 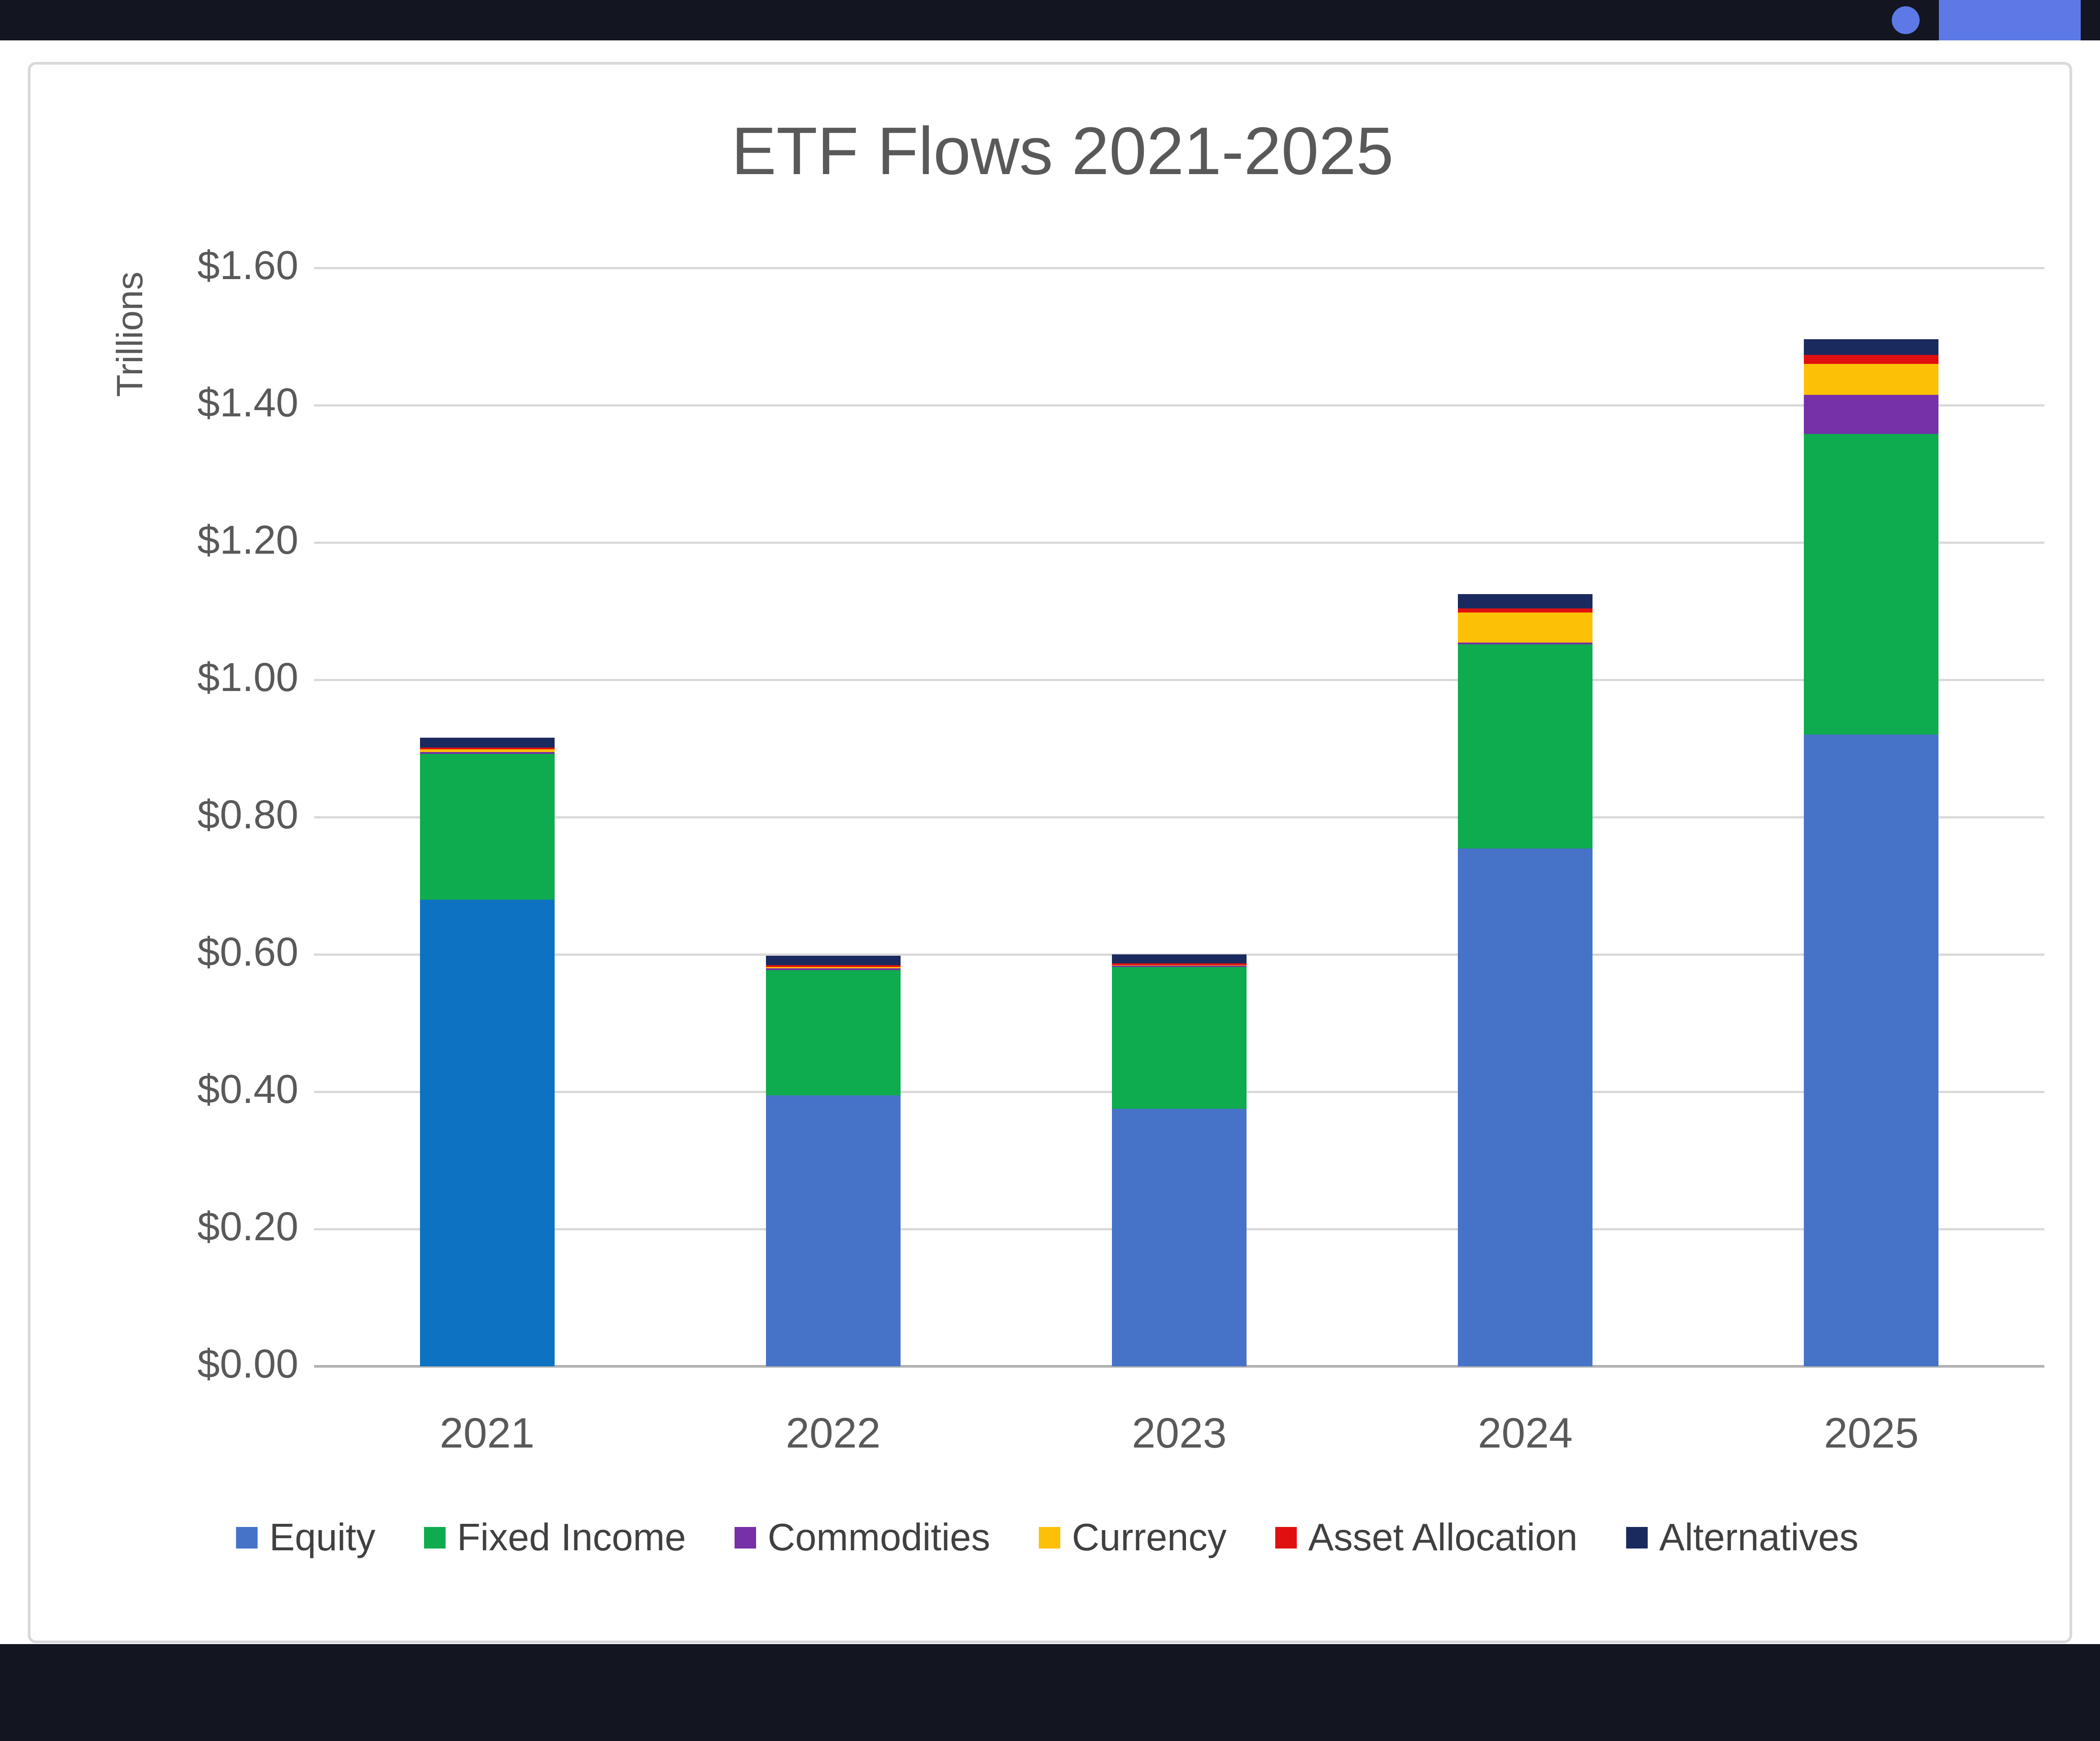 What do you see at coordinates (247, 815) in the screenshot?
I see `y-tick-label: $0.80` at bounding box center [247, 815].